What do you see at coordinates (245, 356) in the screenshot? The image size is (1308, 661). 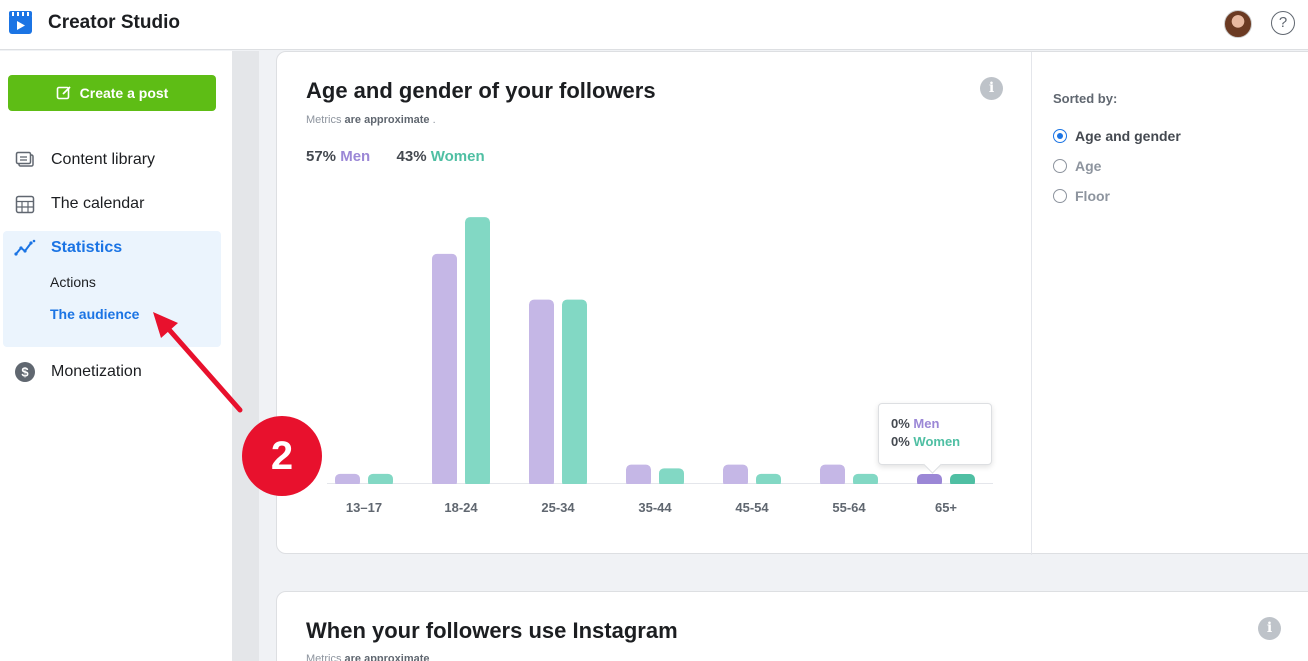 I see `sidebar-gutter` at bounding box center [245, 356].